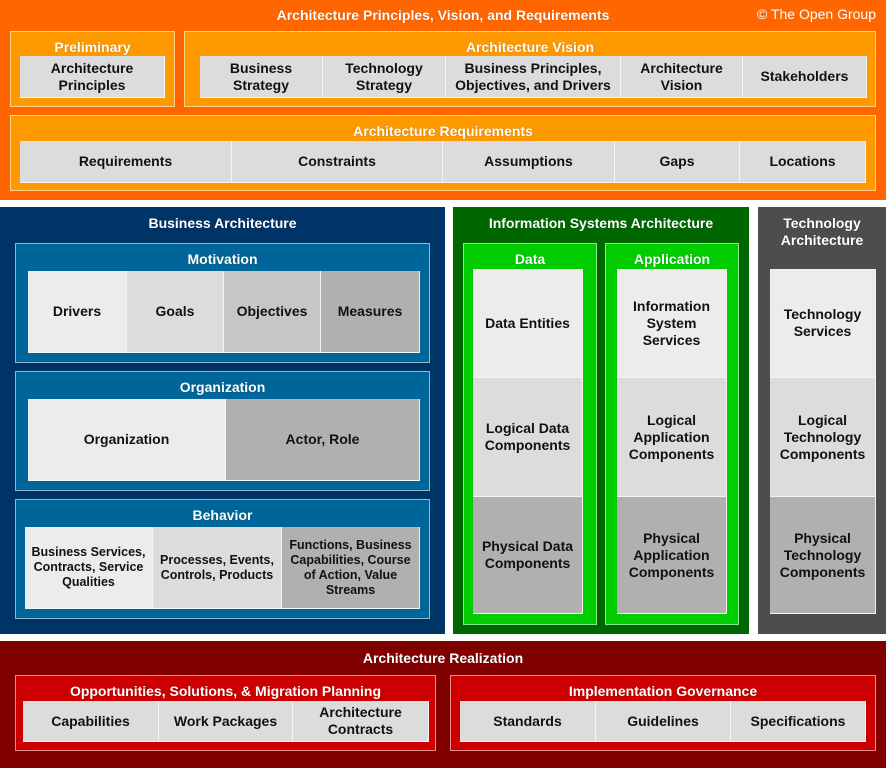 The image size is (886, 768). What do you see at coordinates (823, 555) in the screenshot?
I see `cell-physical-technology: Physical Technology Components` at bounding box center [823, 555].